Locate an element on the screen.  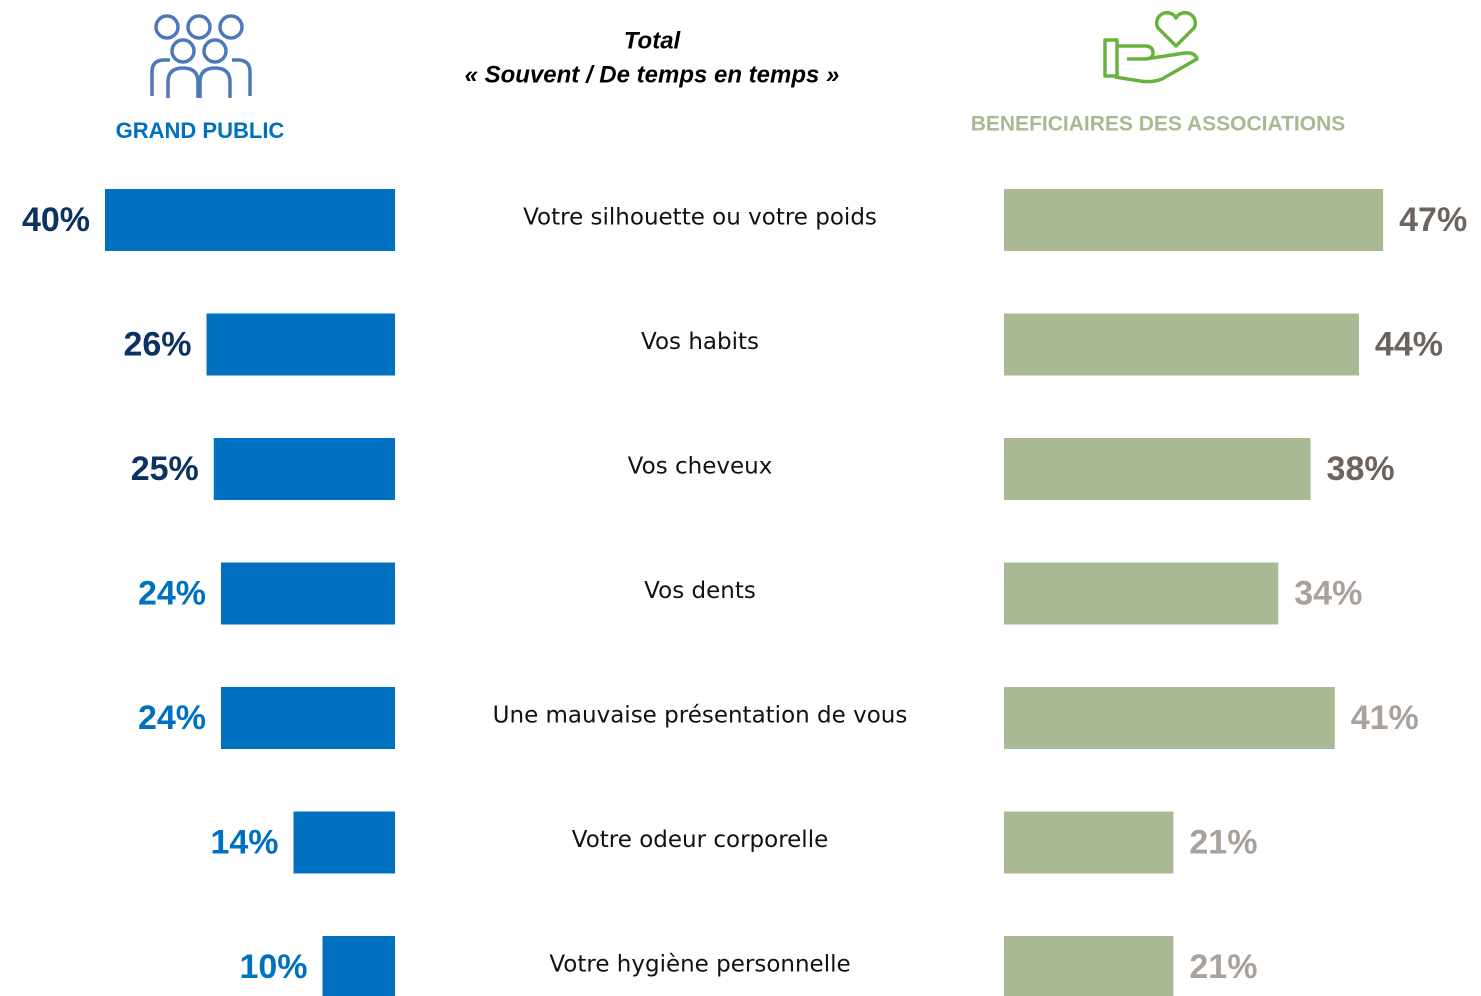
category-label: Votre odeur corporelle is located at coordinates (700, 840).